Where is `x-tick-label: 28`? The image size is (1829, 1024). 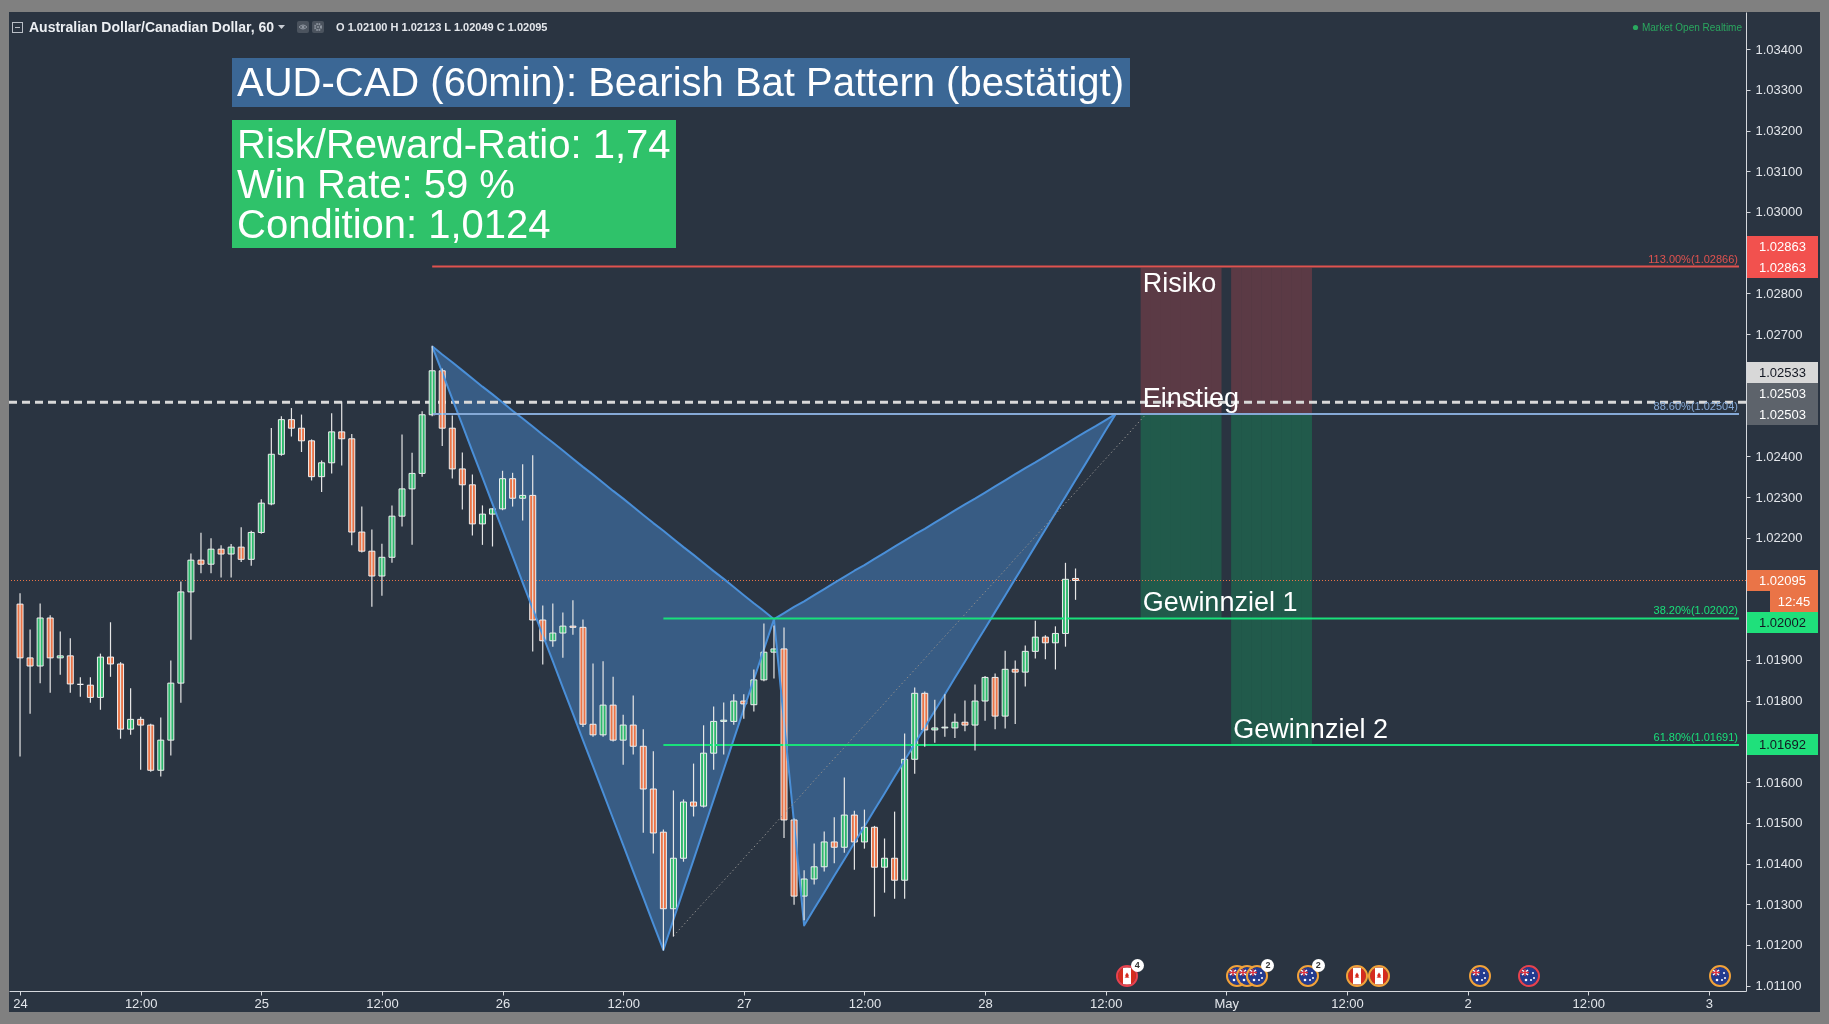 x-tick-label: 28 is located at coordinates (985, 1003).